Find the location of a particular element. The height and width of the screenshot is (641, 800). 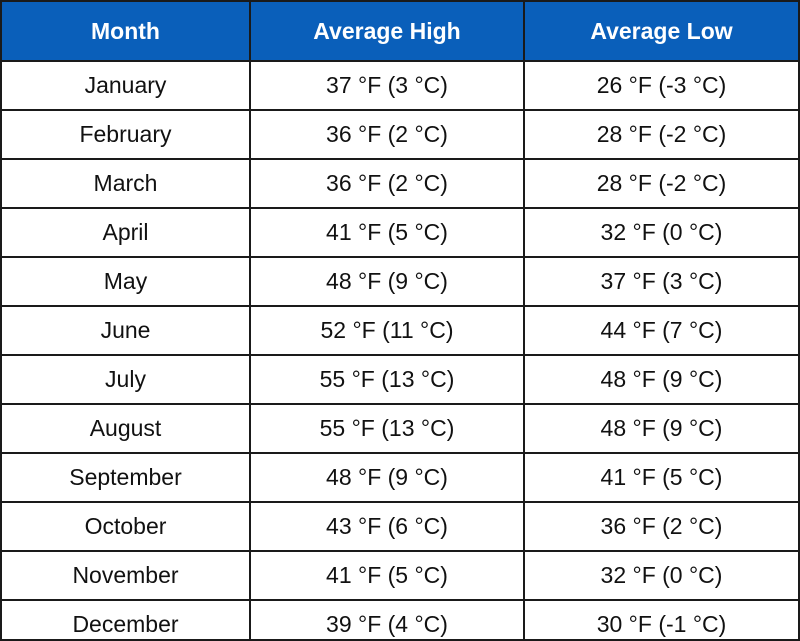

month-cell: January is located at coordinates (126, 85).